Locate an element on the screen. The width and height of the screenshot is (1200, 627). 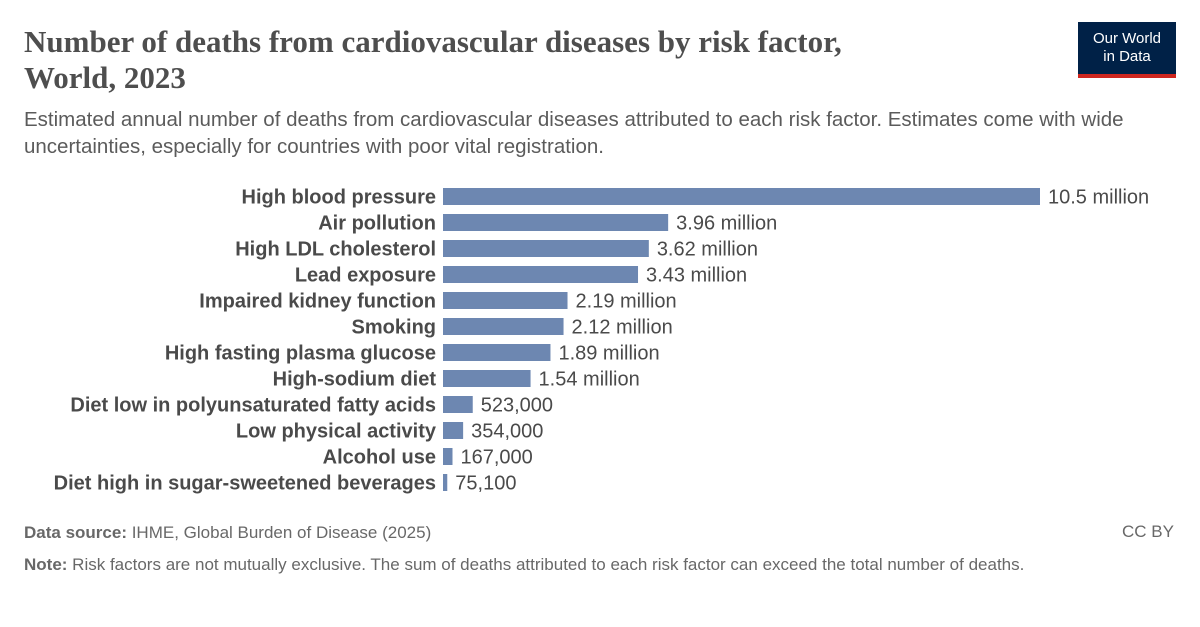
value-label: 1.54 million is located at coordinates (589, 380).